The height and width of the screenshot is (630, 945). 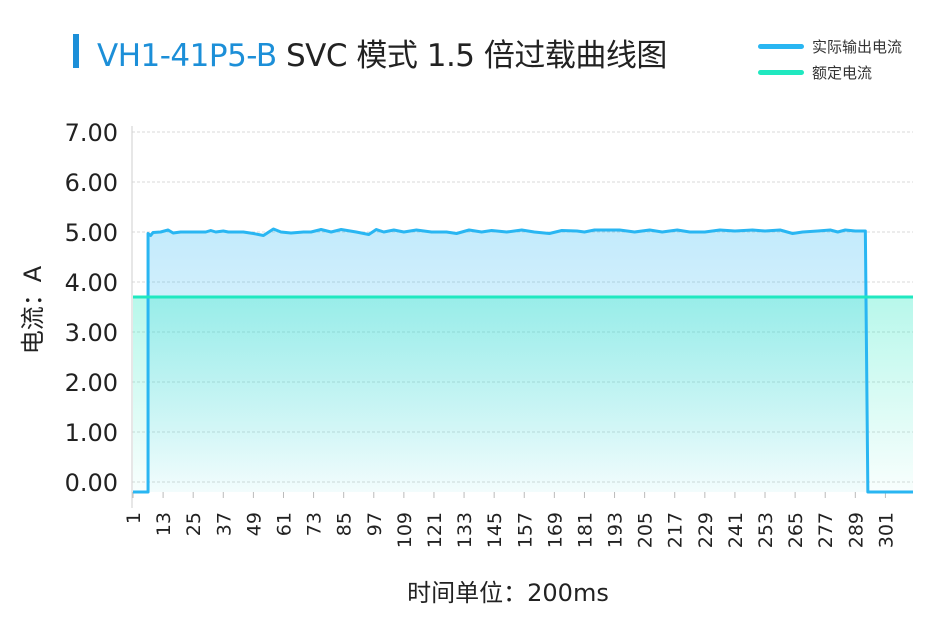 What do you see at coordinates (345, 524) in the screenshot?
I see `x-tick-label: 85` at bounding box center [345, 524].